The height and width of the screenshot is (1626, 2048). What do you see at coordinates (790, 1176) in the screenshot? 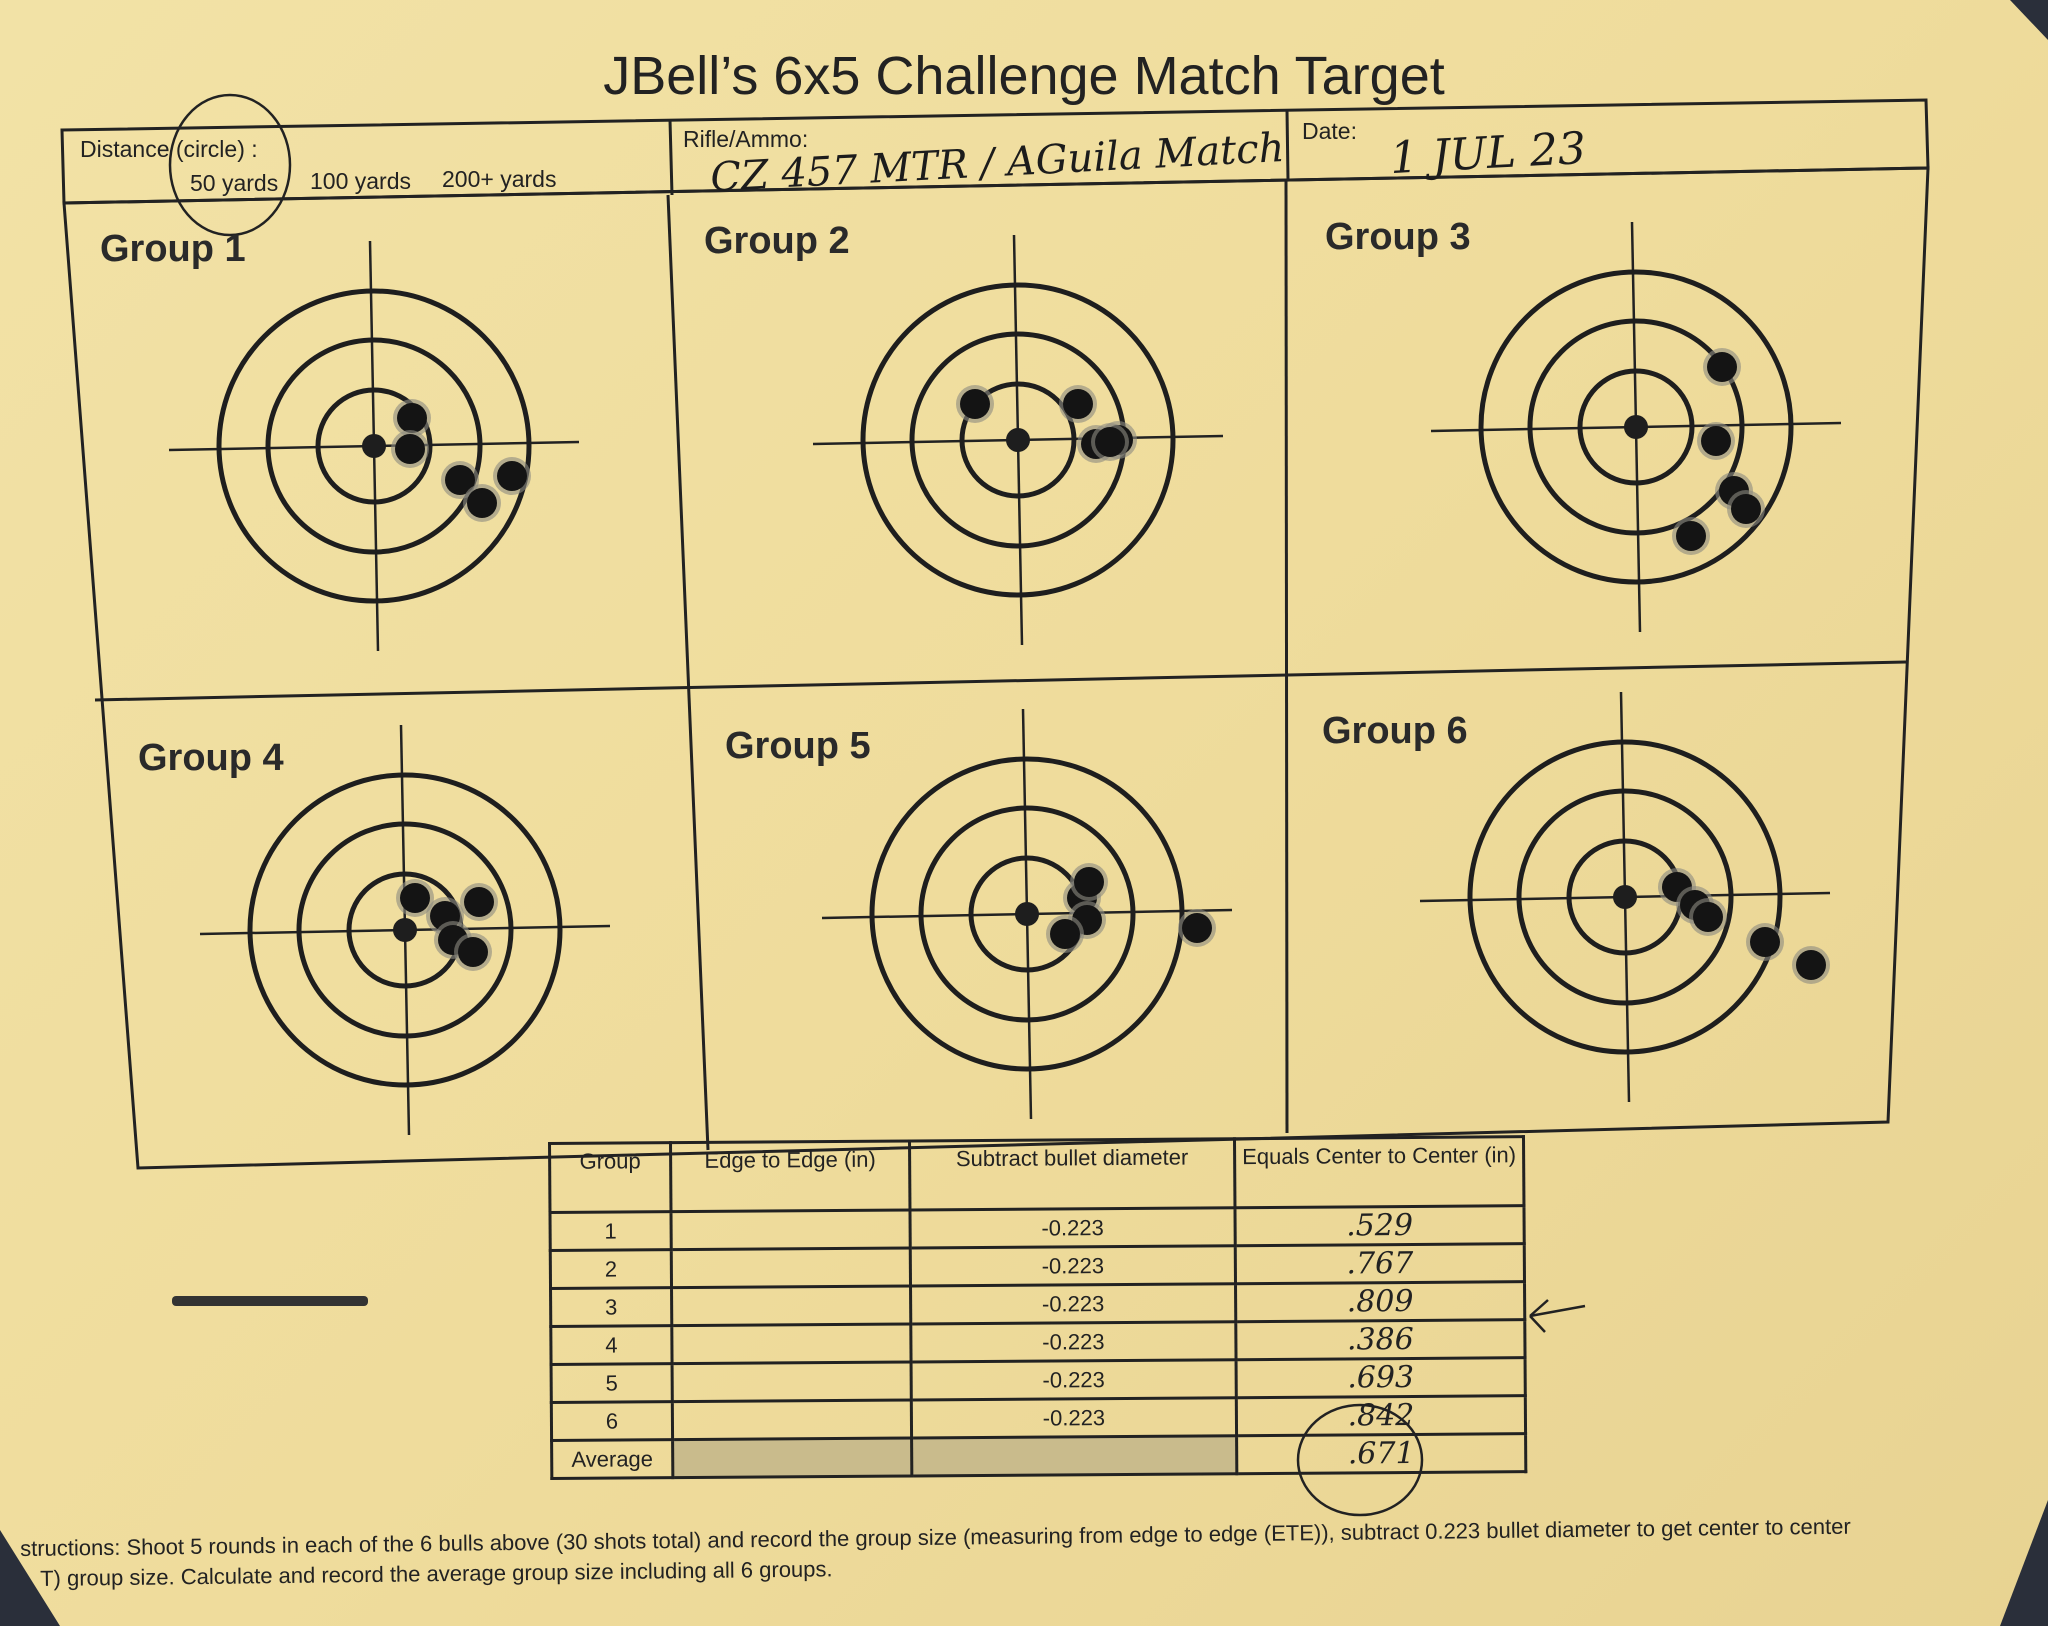
I see `header-edge-to-edge: Edge to Edge (in)` at bounding box center [790, 1176].